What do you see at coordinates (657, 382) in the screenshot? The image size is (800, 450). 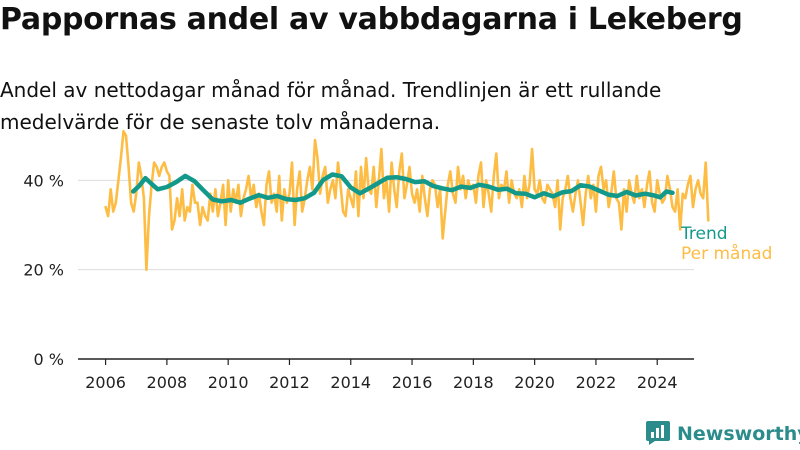 I see `x-tick-label: 2024` at bounding box center [657, 382].